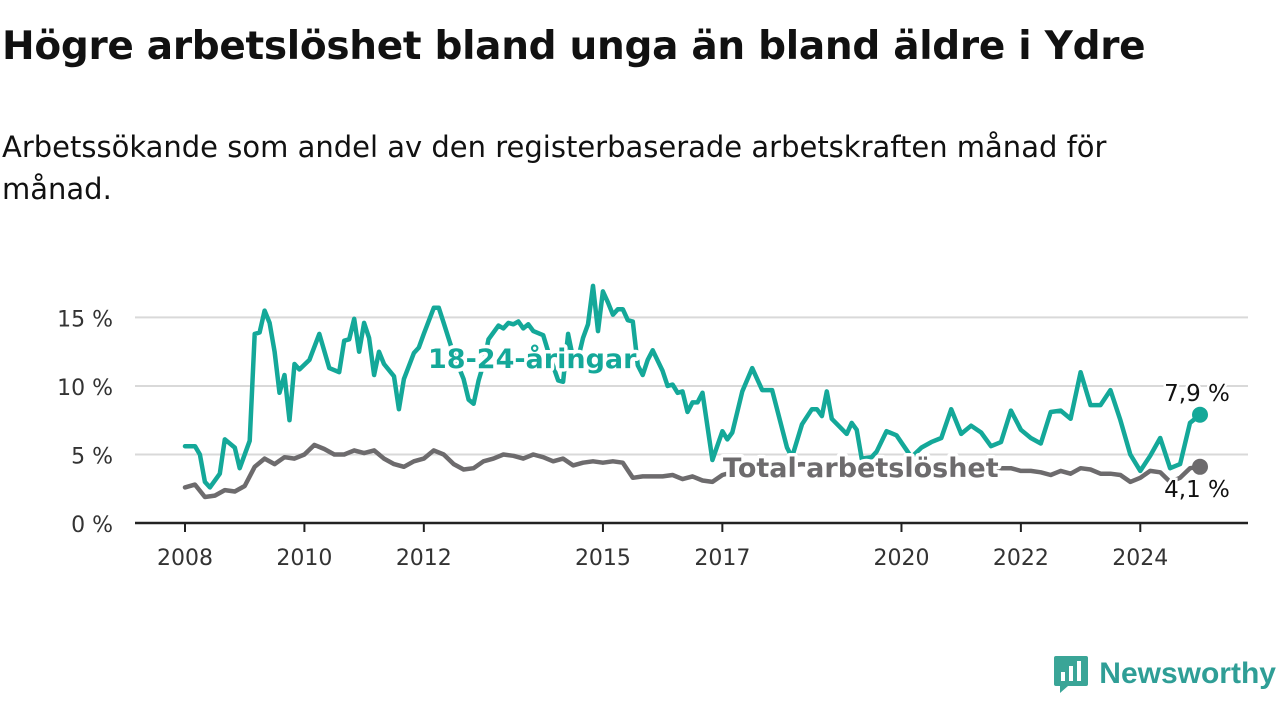  What do you see at coordinates (532, 359) in the screenshot?
I see `series-label-youth: 18-24-åringar` at bounding box center [532, 359].